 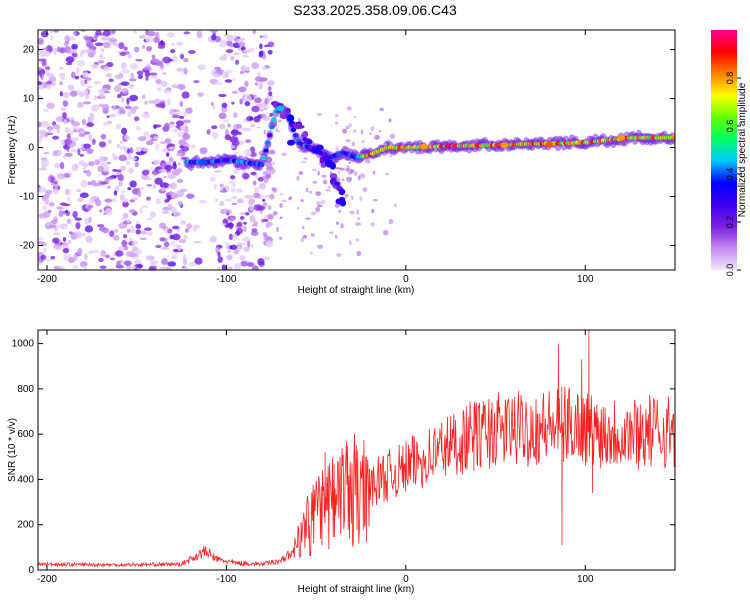 I want to click on colorbar-tick-label: 0.6, so click(x=730, y=126).